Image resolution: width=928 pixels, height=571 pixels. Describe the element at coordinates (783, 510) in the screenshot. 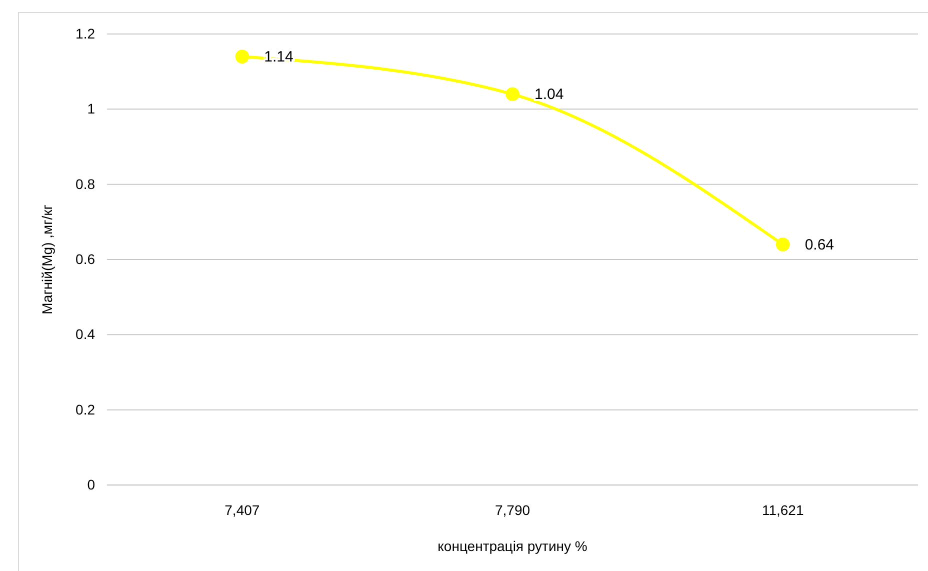

I see `x-tick-label: 11,621` at that location.